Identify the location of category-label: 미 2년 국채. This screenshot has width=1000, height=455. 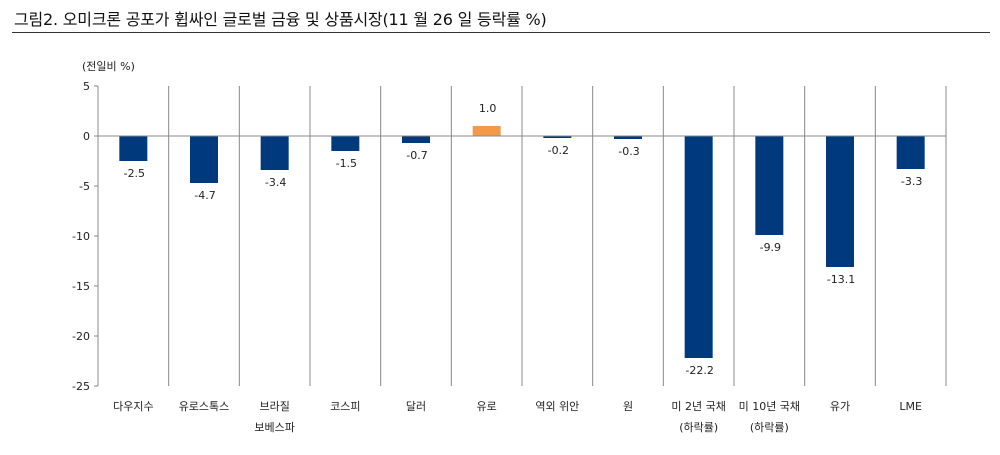
(698, 406).